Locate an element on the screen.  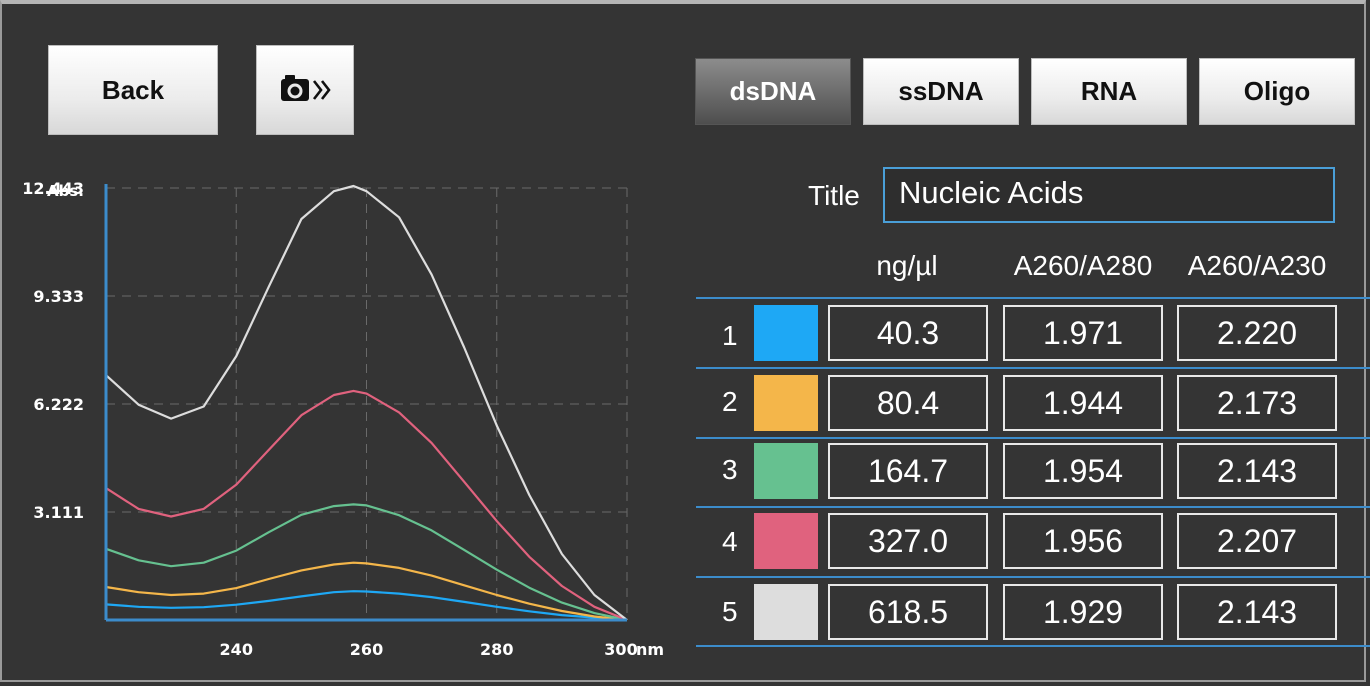
a260-a230-value: 2.207 is located at coordinates (1257, 541).